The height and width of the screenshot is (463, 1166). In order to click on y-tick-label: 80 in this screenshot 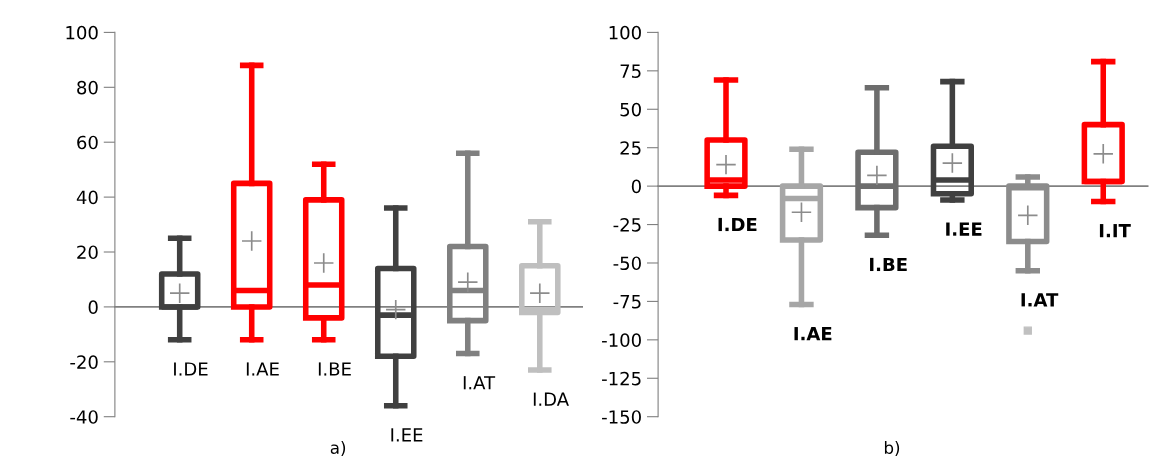, I will do `click(87, 87)`.